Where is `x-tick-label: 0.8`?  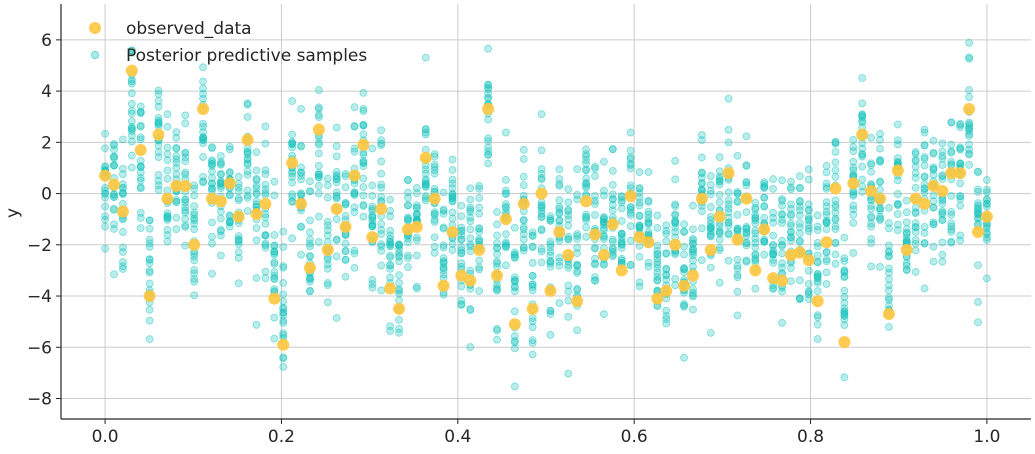
x-tick-label: 0.8 is located at coordinates (810, 437).